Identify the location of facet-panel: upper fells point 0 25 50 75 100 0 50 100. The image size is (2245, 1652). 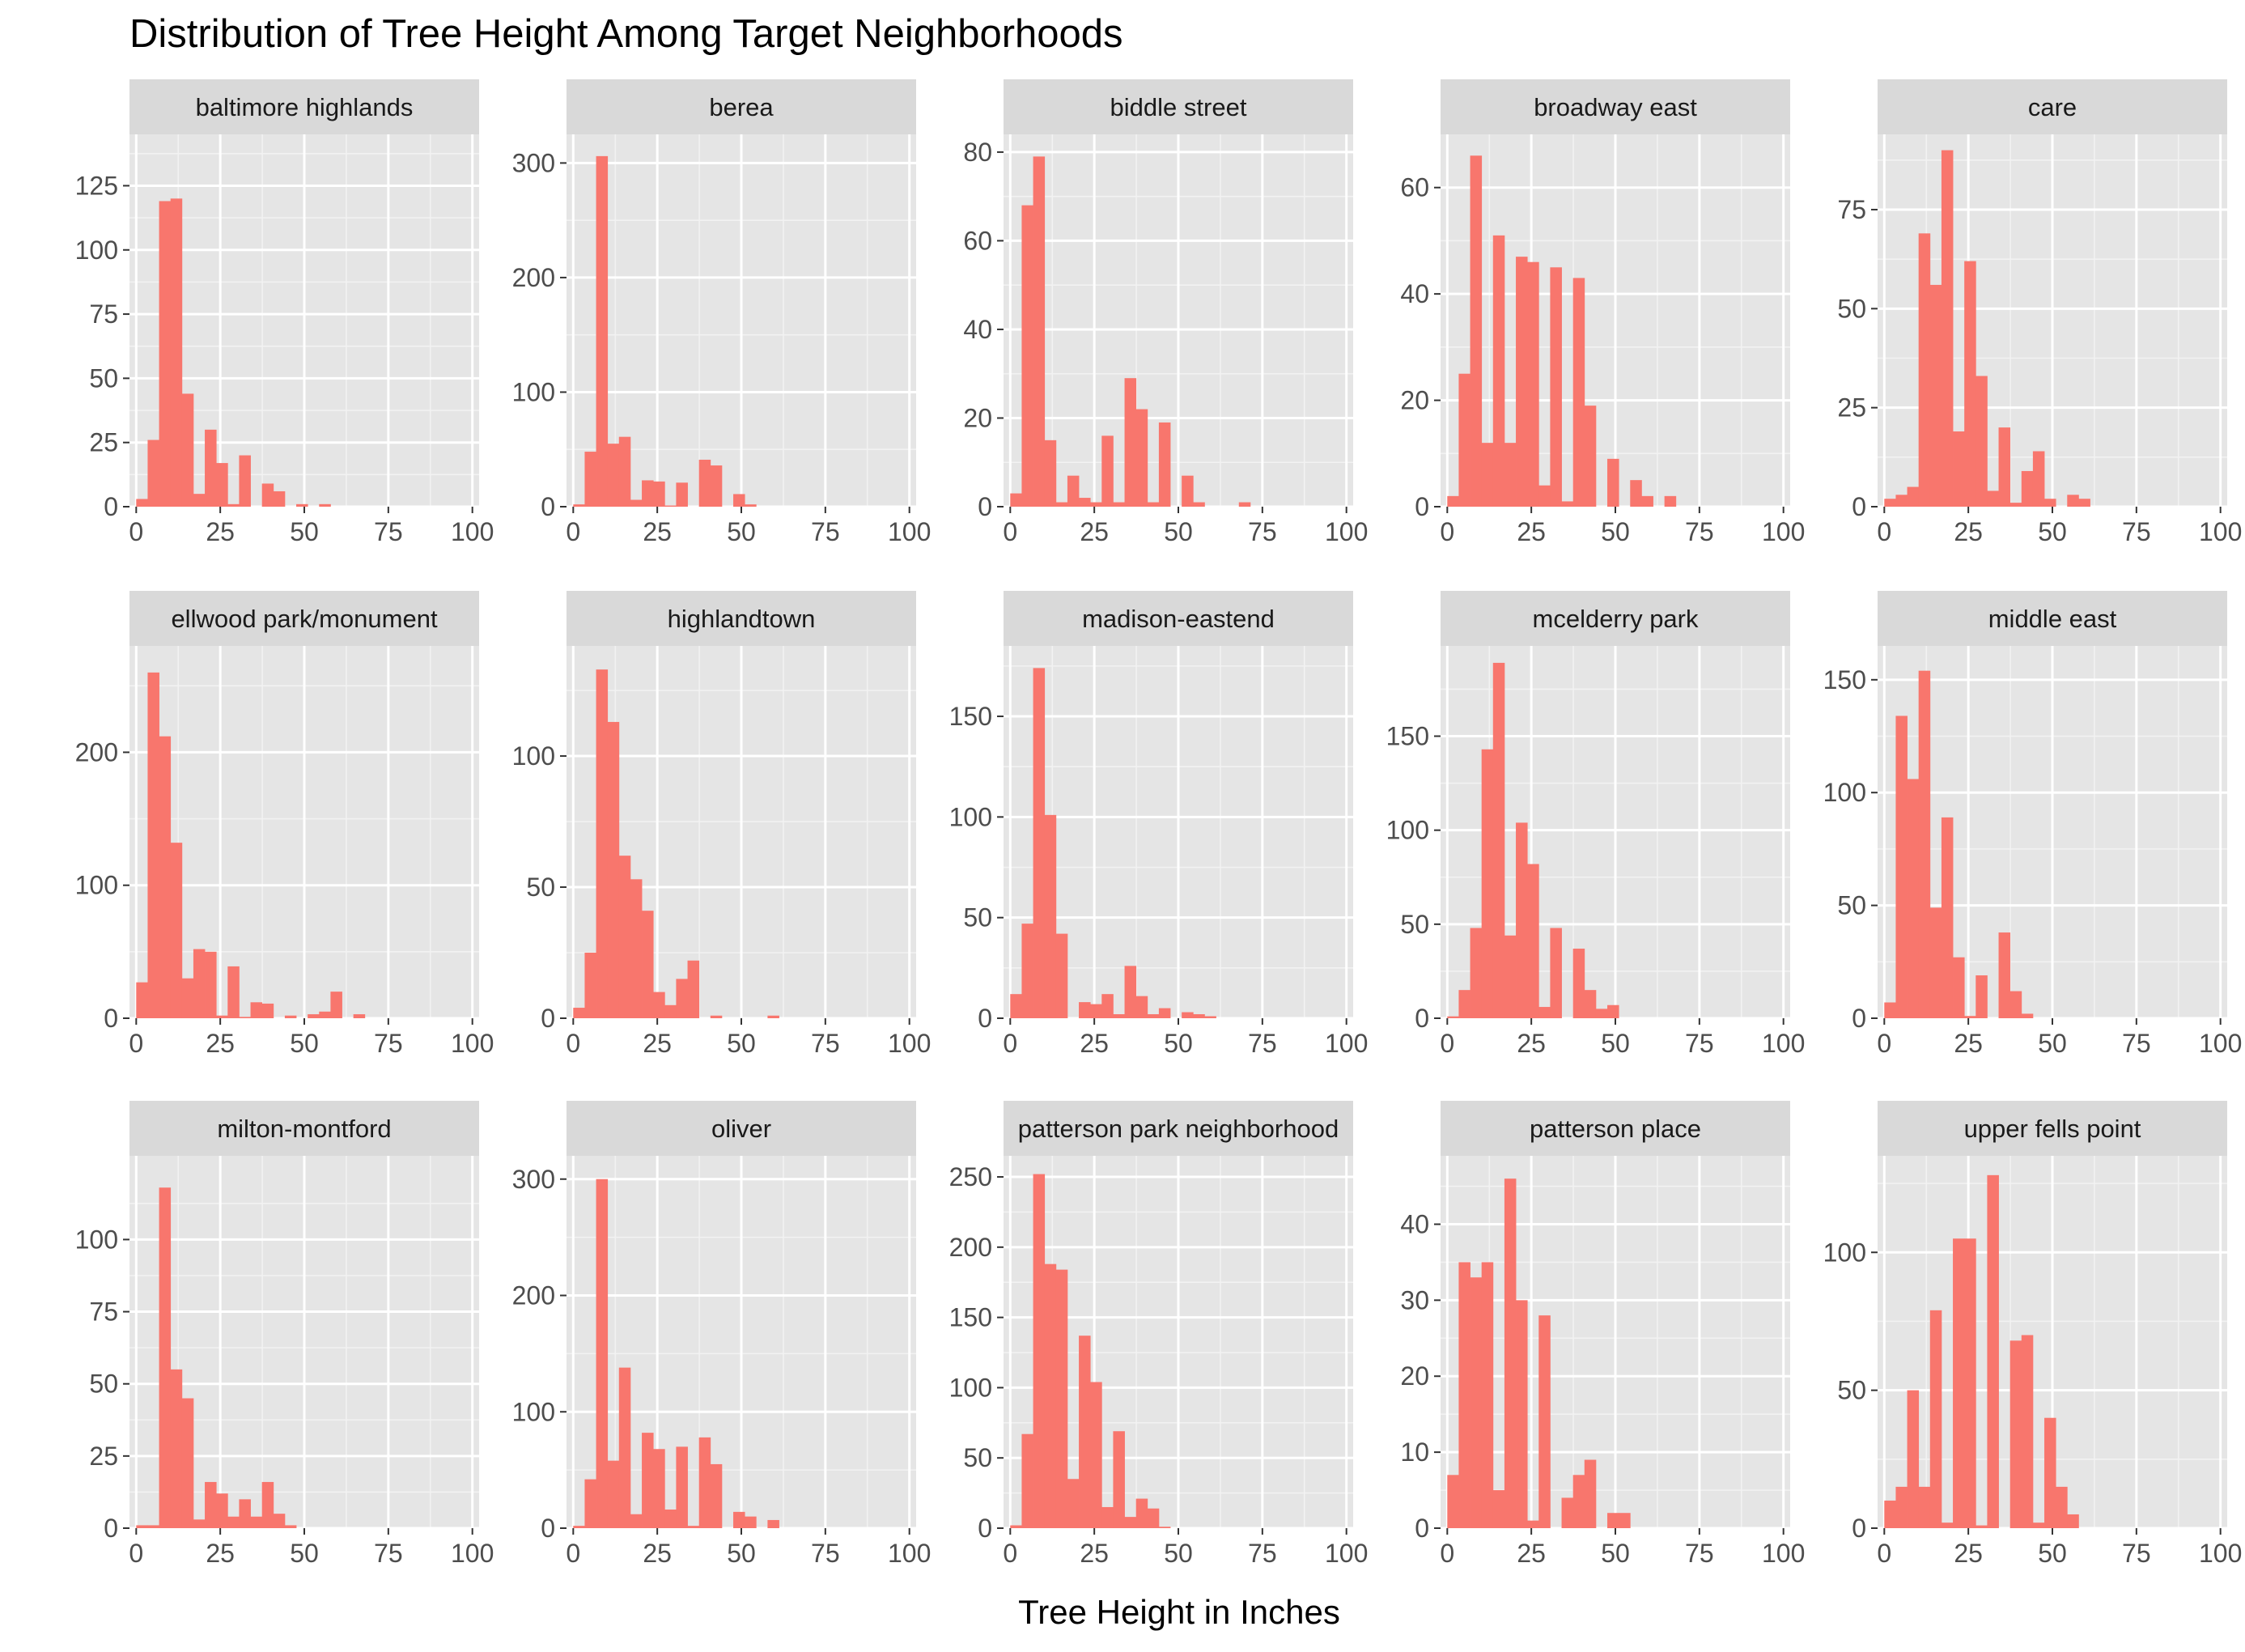
(2032, 1334).